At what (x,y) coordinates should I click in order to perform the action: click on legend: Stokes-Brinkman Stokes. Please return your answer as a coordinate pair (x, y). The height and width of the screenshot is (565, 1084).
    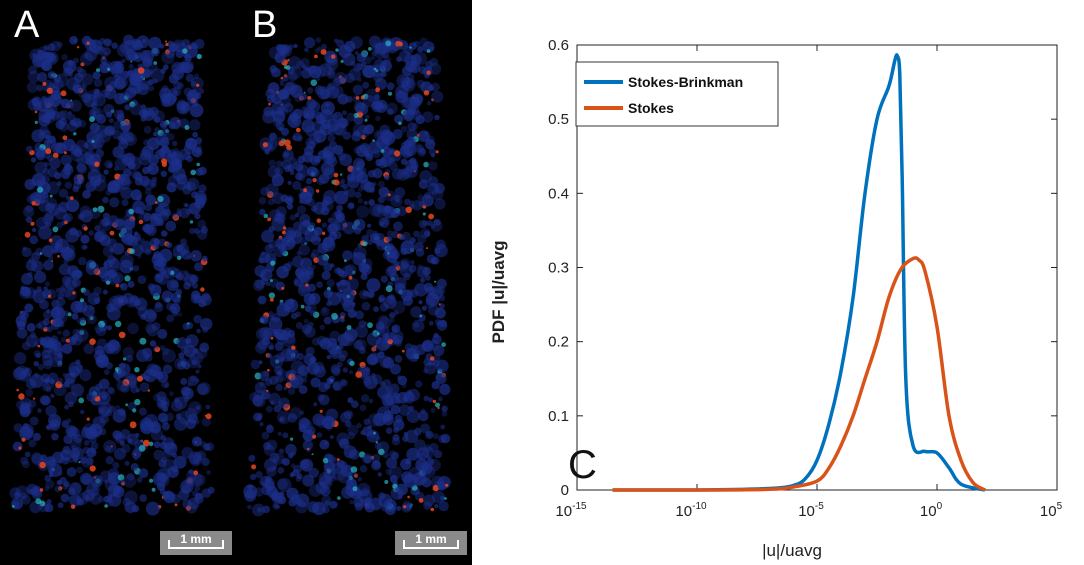
    Looking at the image, I should click on (677, 94).